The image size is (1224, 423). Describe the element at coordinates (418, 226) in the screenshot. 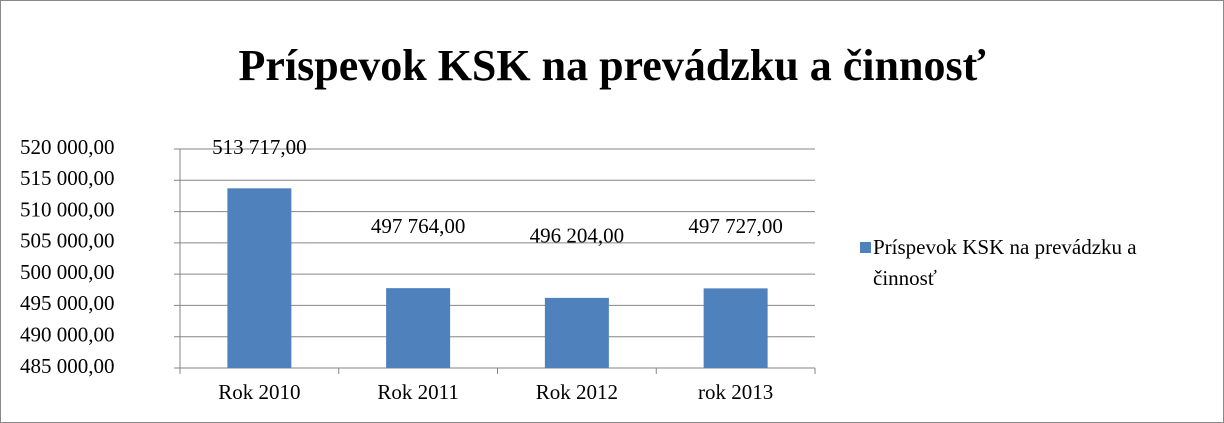

I see `value-label: 497 764,00` at that location.